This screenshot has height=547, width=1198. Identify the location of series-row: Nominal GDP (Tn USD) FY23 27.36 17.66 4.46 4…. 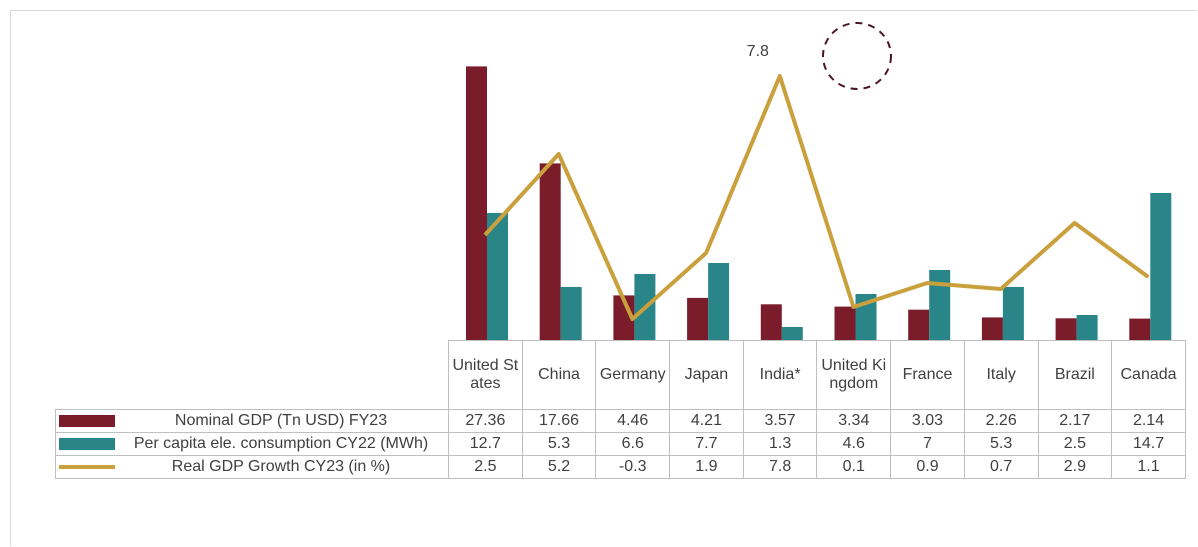
(620, 421).